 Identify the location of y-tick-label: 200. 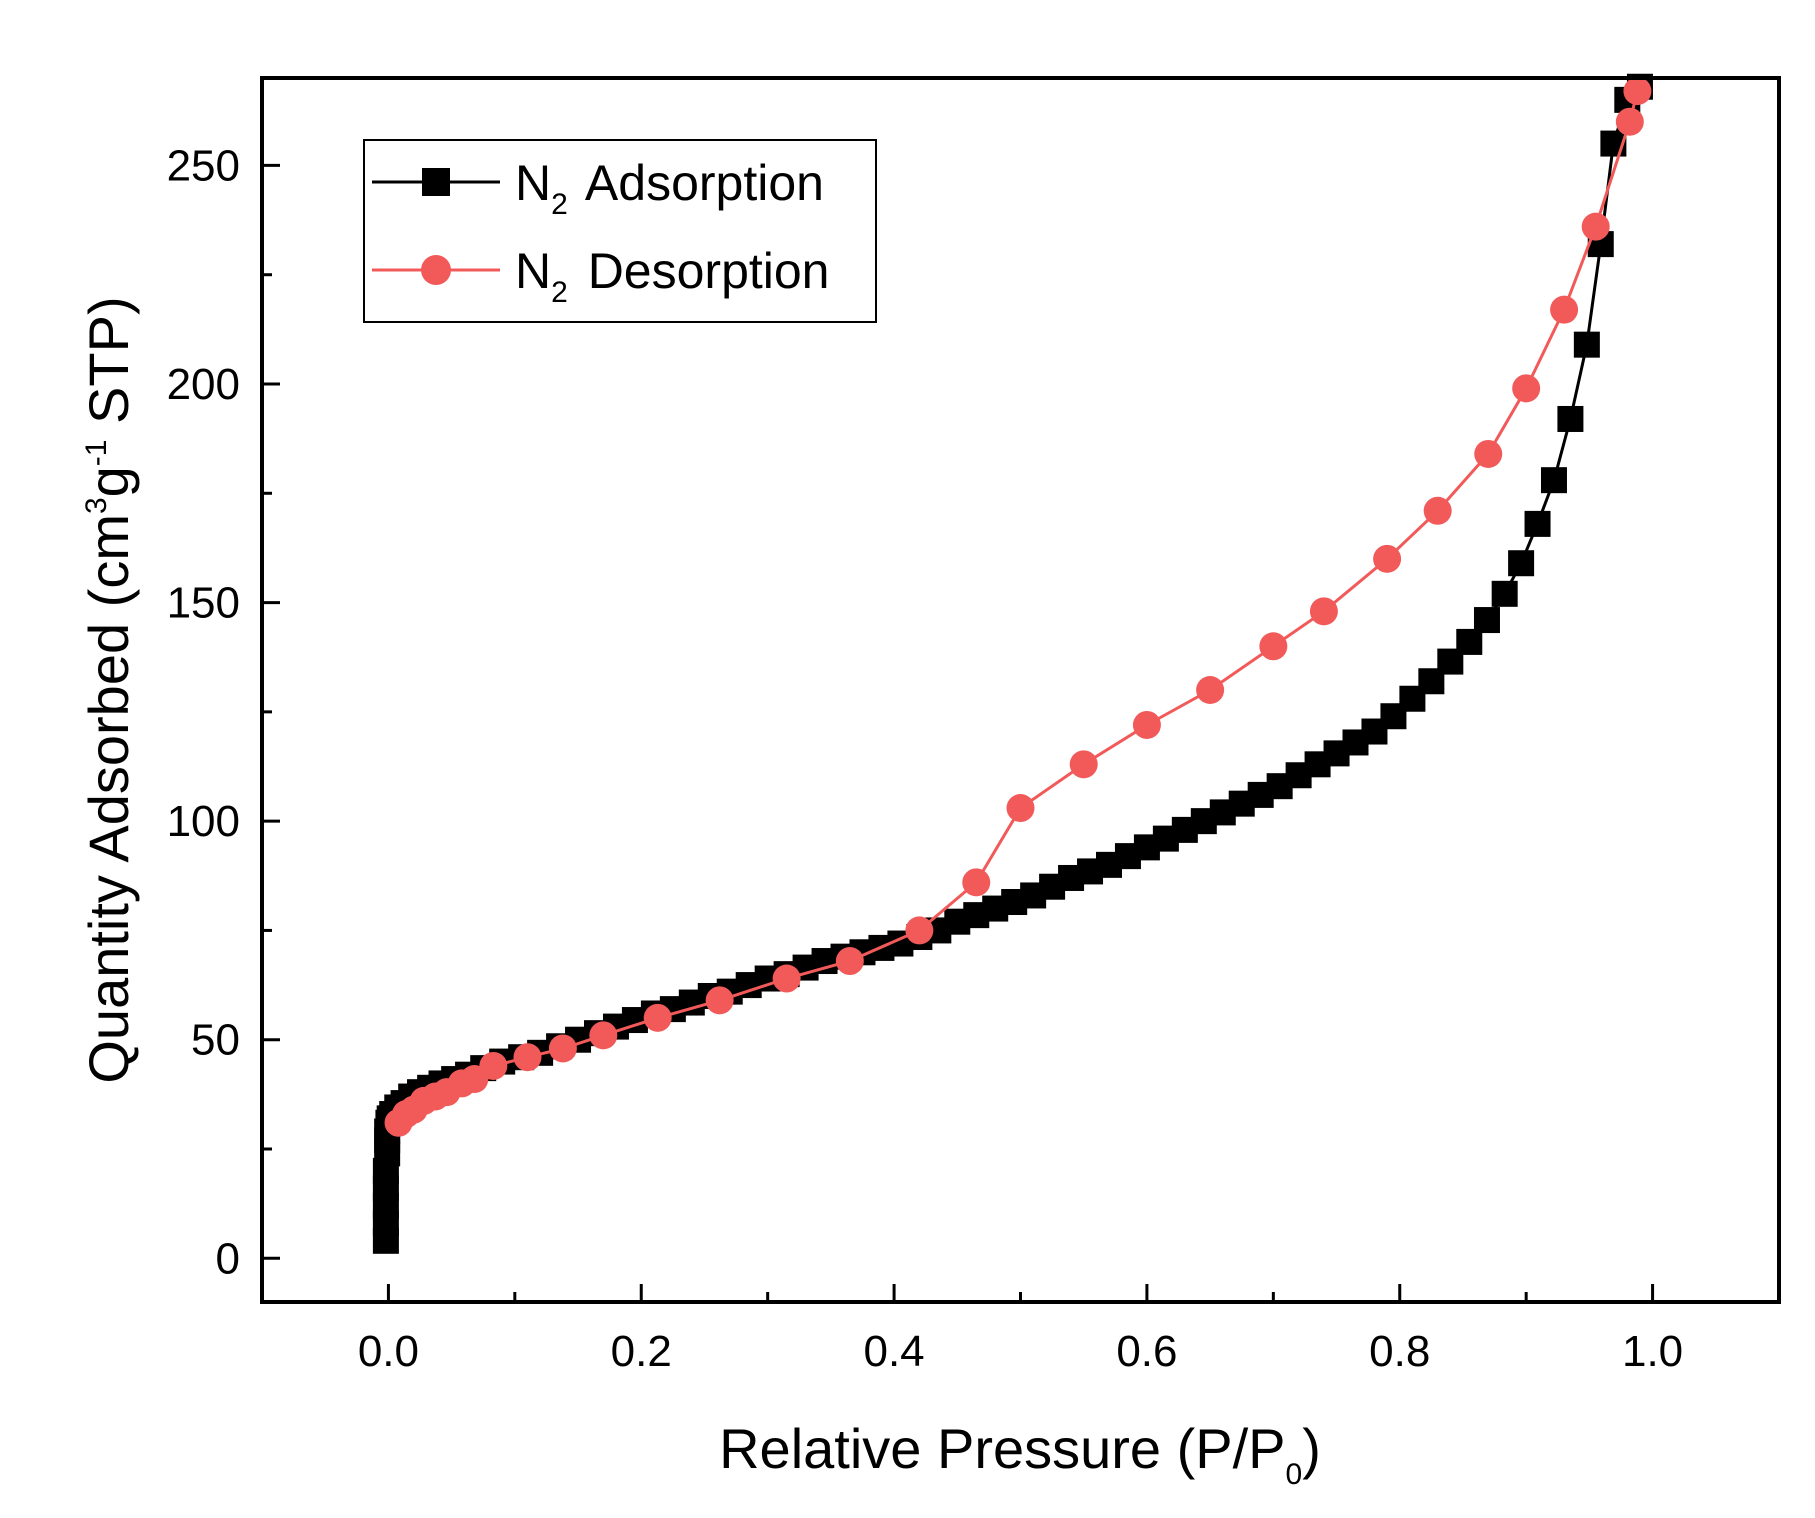
(203, 384).